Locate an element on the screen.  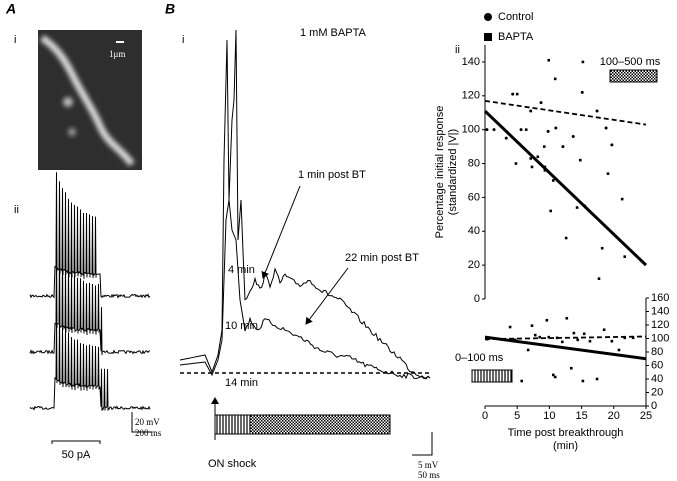
y-tick-label: 120 is located at coordinates (471, 96).